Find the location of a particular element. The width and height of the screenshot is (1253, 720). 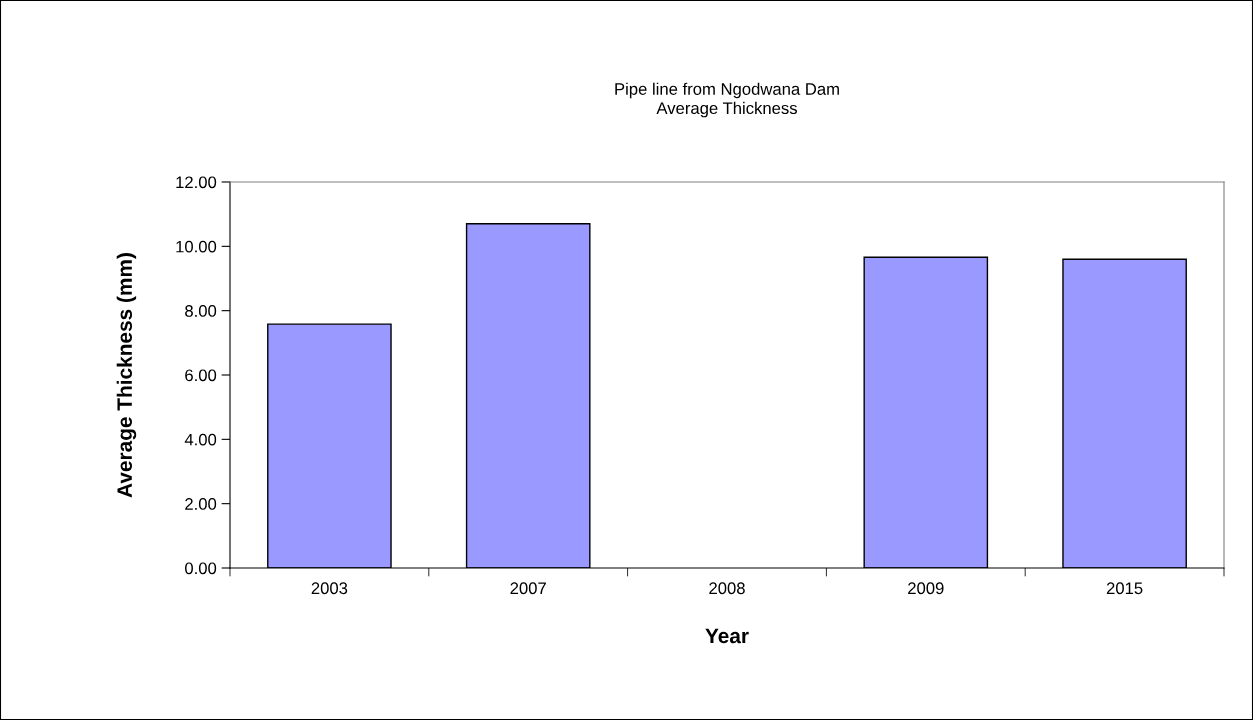

x-tick-label: 2007 is located at coordinates (528, 588).